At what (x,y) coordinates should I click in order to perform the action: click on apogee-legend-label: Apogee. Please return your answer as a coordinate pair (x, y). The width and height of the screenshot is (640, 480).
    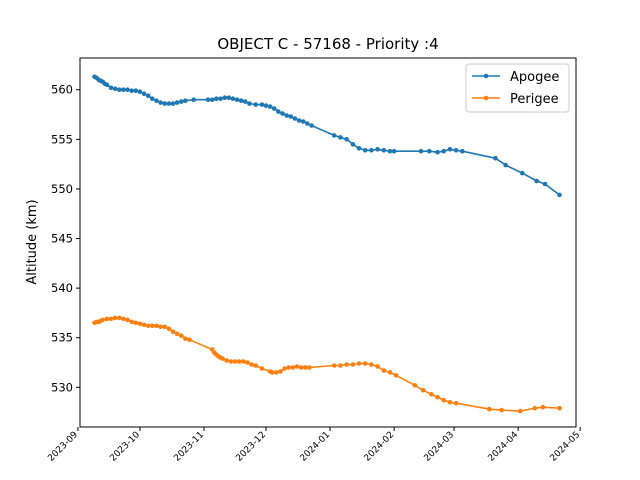
    Looking at the image, I should click on (534, 77).